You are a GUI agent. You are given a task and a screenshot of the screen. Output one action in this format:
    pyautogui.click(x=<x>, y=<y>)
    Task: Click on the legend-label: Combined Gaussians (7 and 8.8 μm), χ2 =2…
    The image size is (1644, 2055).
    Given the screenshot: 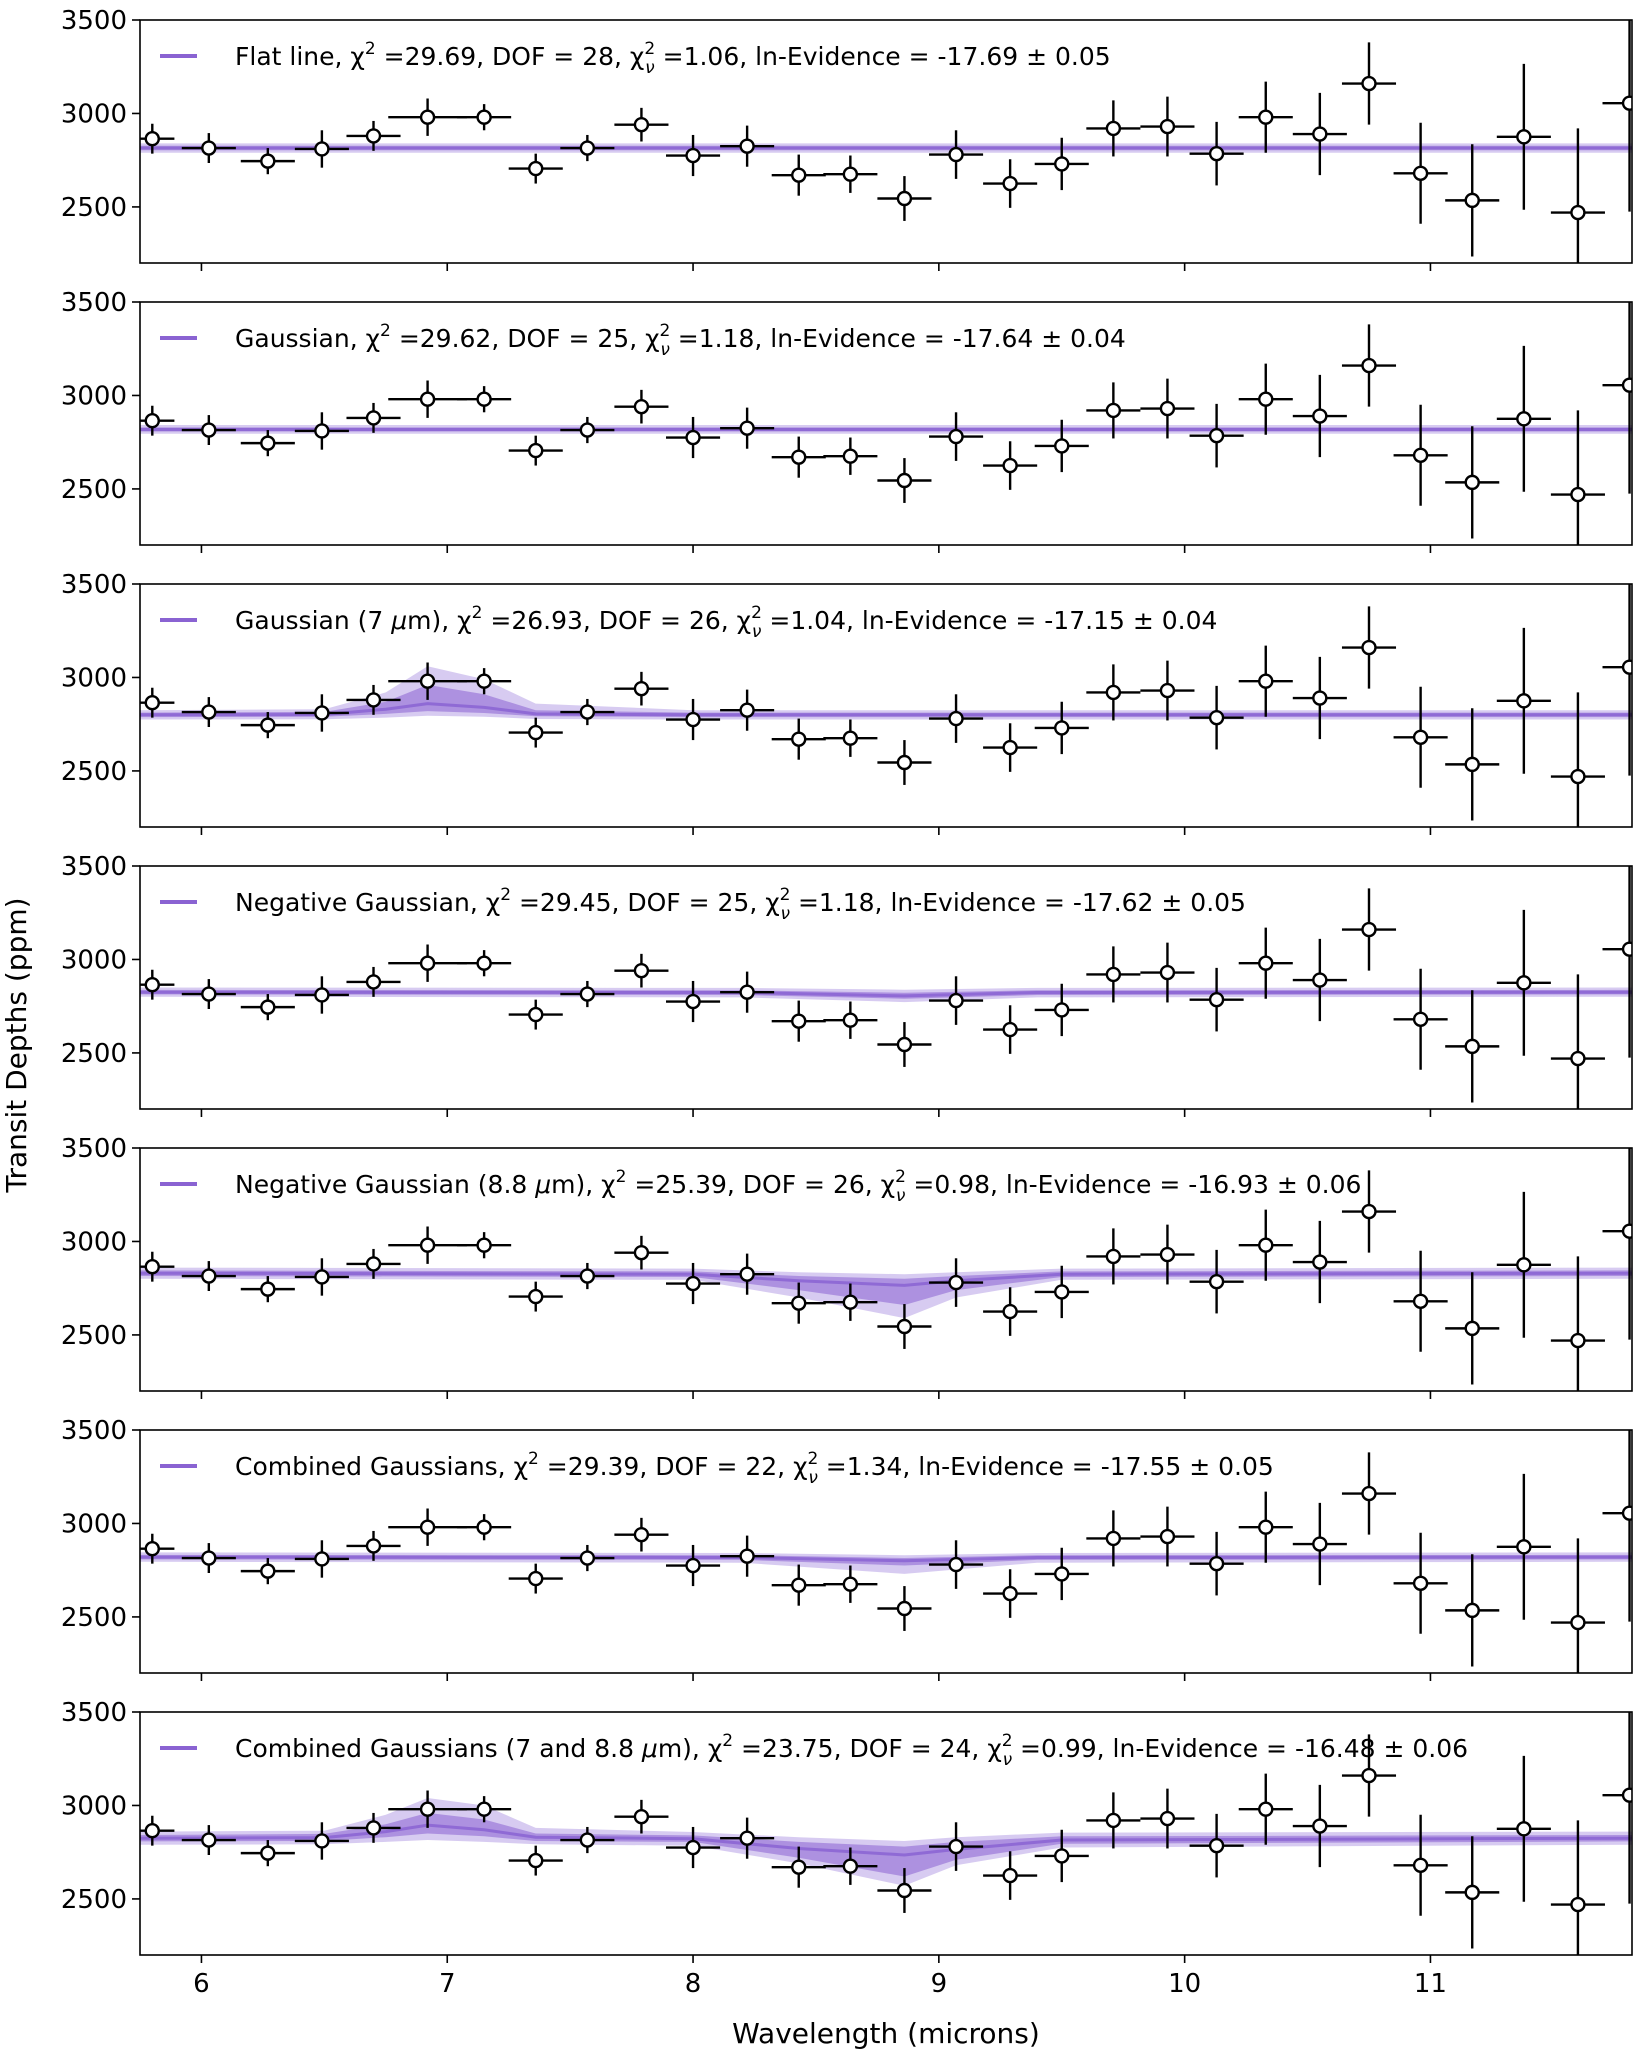 What is the action you would take?
    pyautogui.click(x=851, y=1750)
    